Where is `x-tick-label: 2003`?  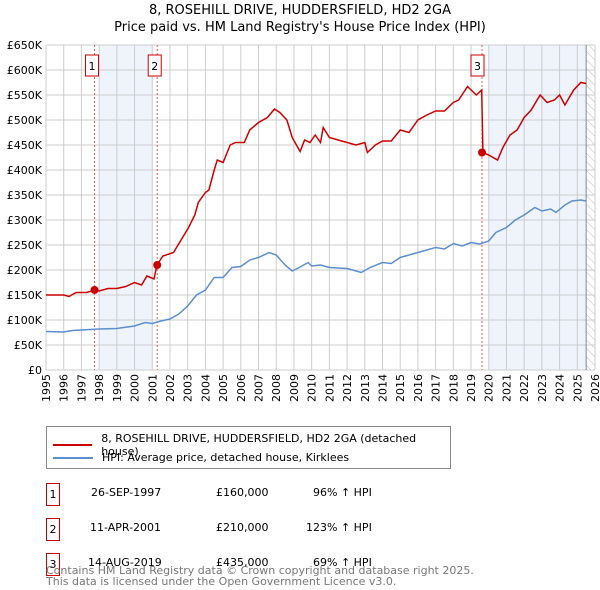 x-tick-label: 2003 is located at coordinates (188, 388).